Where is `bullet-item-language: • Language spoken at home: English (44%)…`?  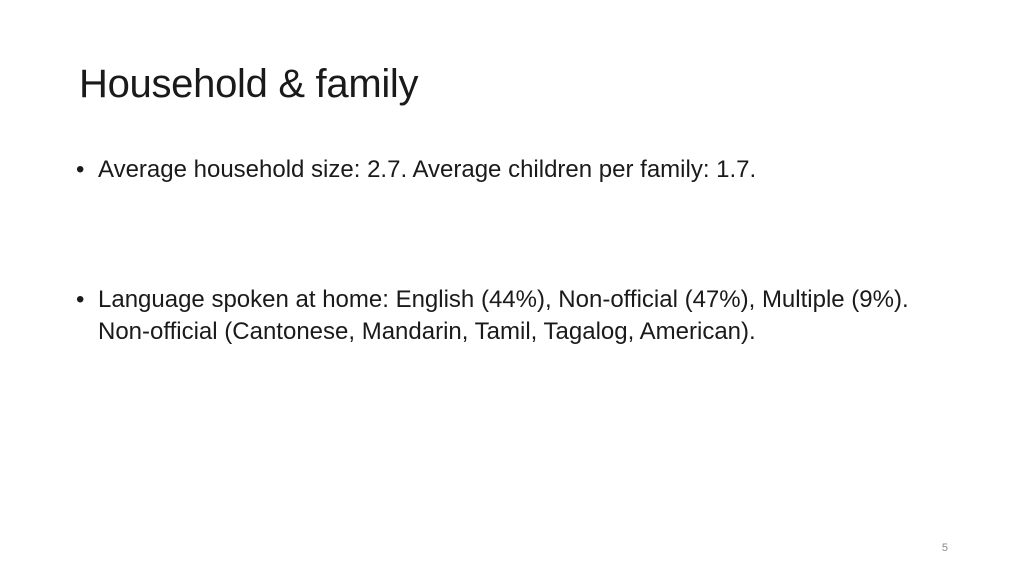 bullet-item-language: • Language spoken at home: English (44%)… is located at coordinates (516, 316).